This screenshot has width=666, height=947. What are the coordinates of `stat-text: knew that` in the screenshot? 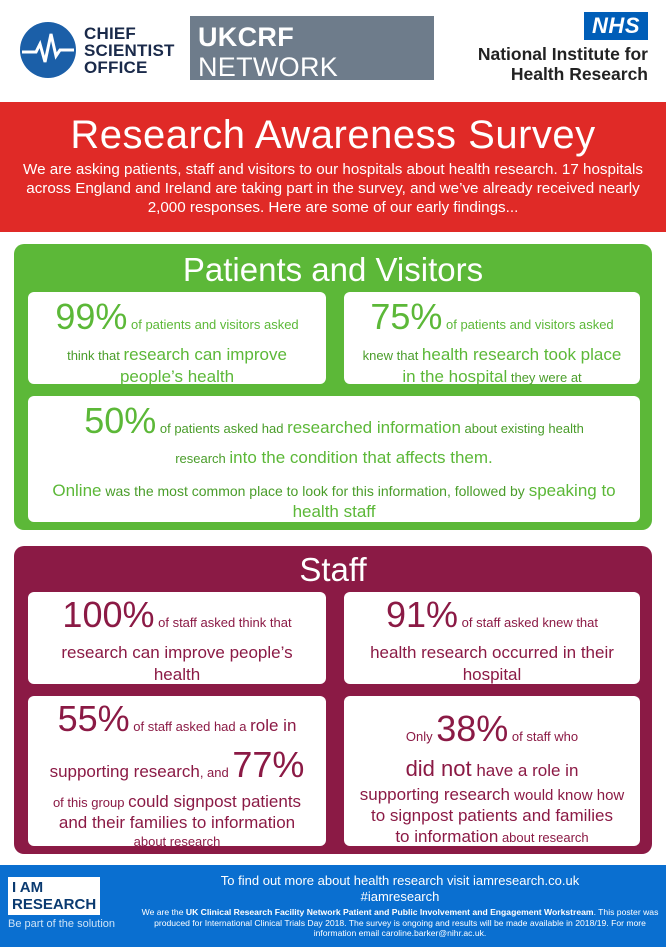 It's located at (392, 355).